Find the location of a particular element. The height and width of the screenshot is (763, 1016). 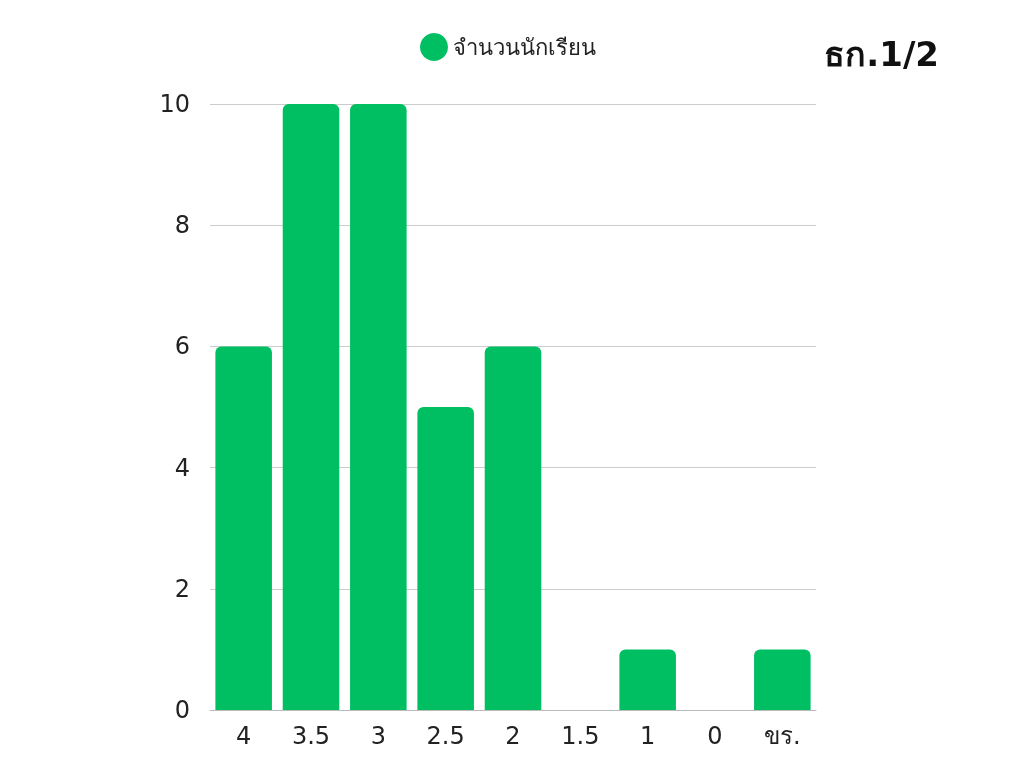

x-tick-label: 1.5 is located at coordinates (580, 736).